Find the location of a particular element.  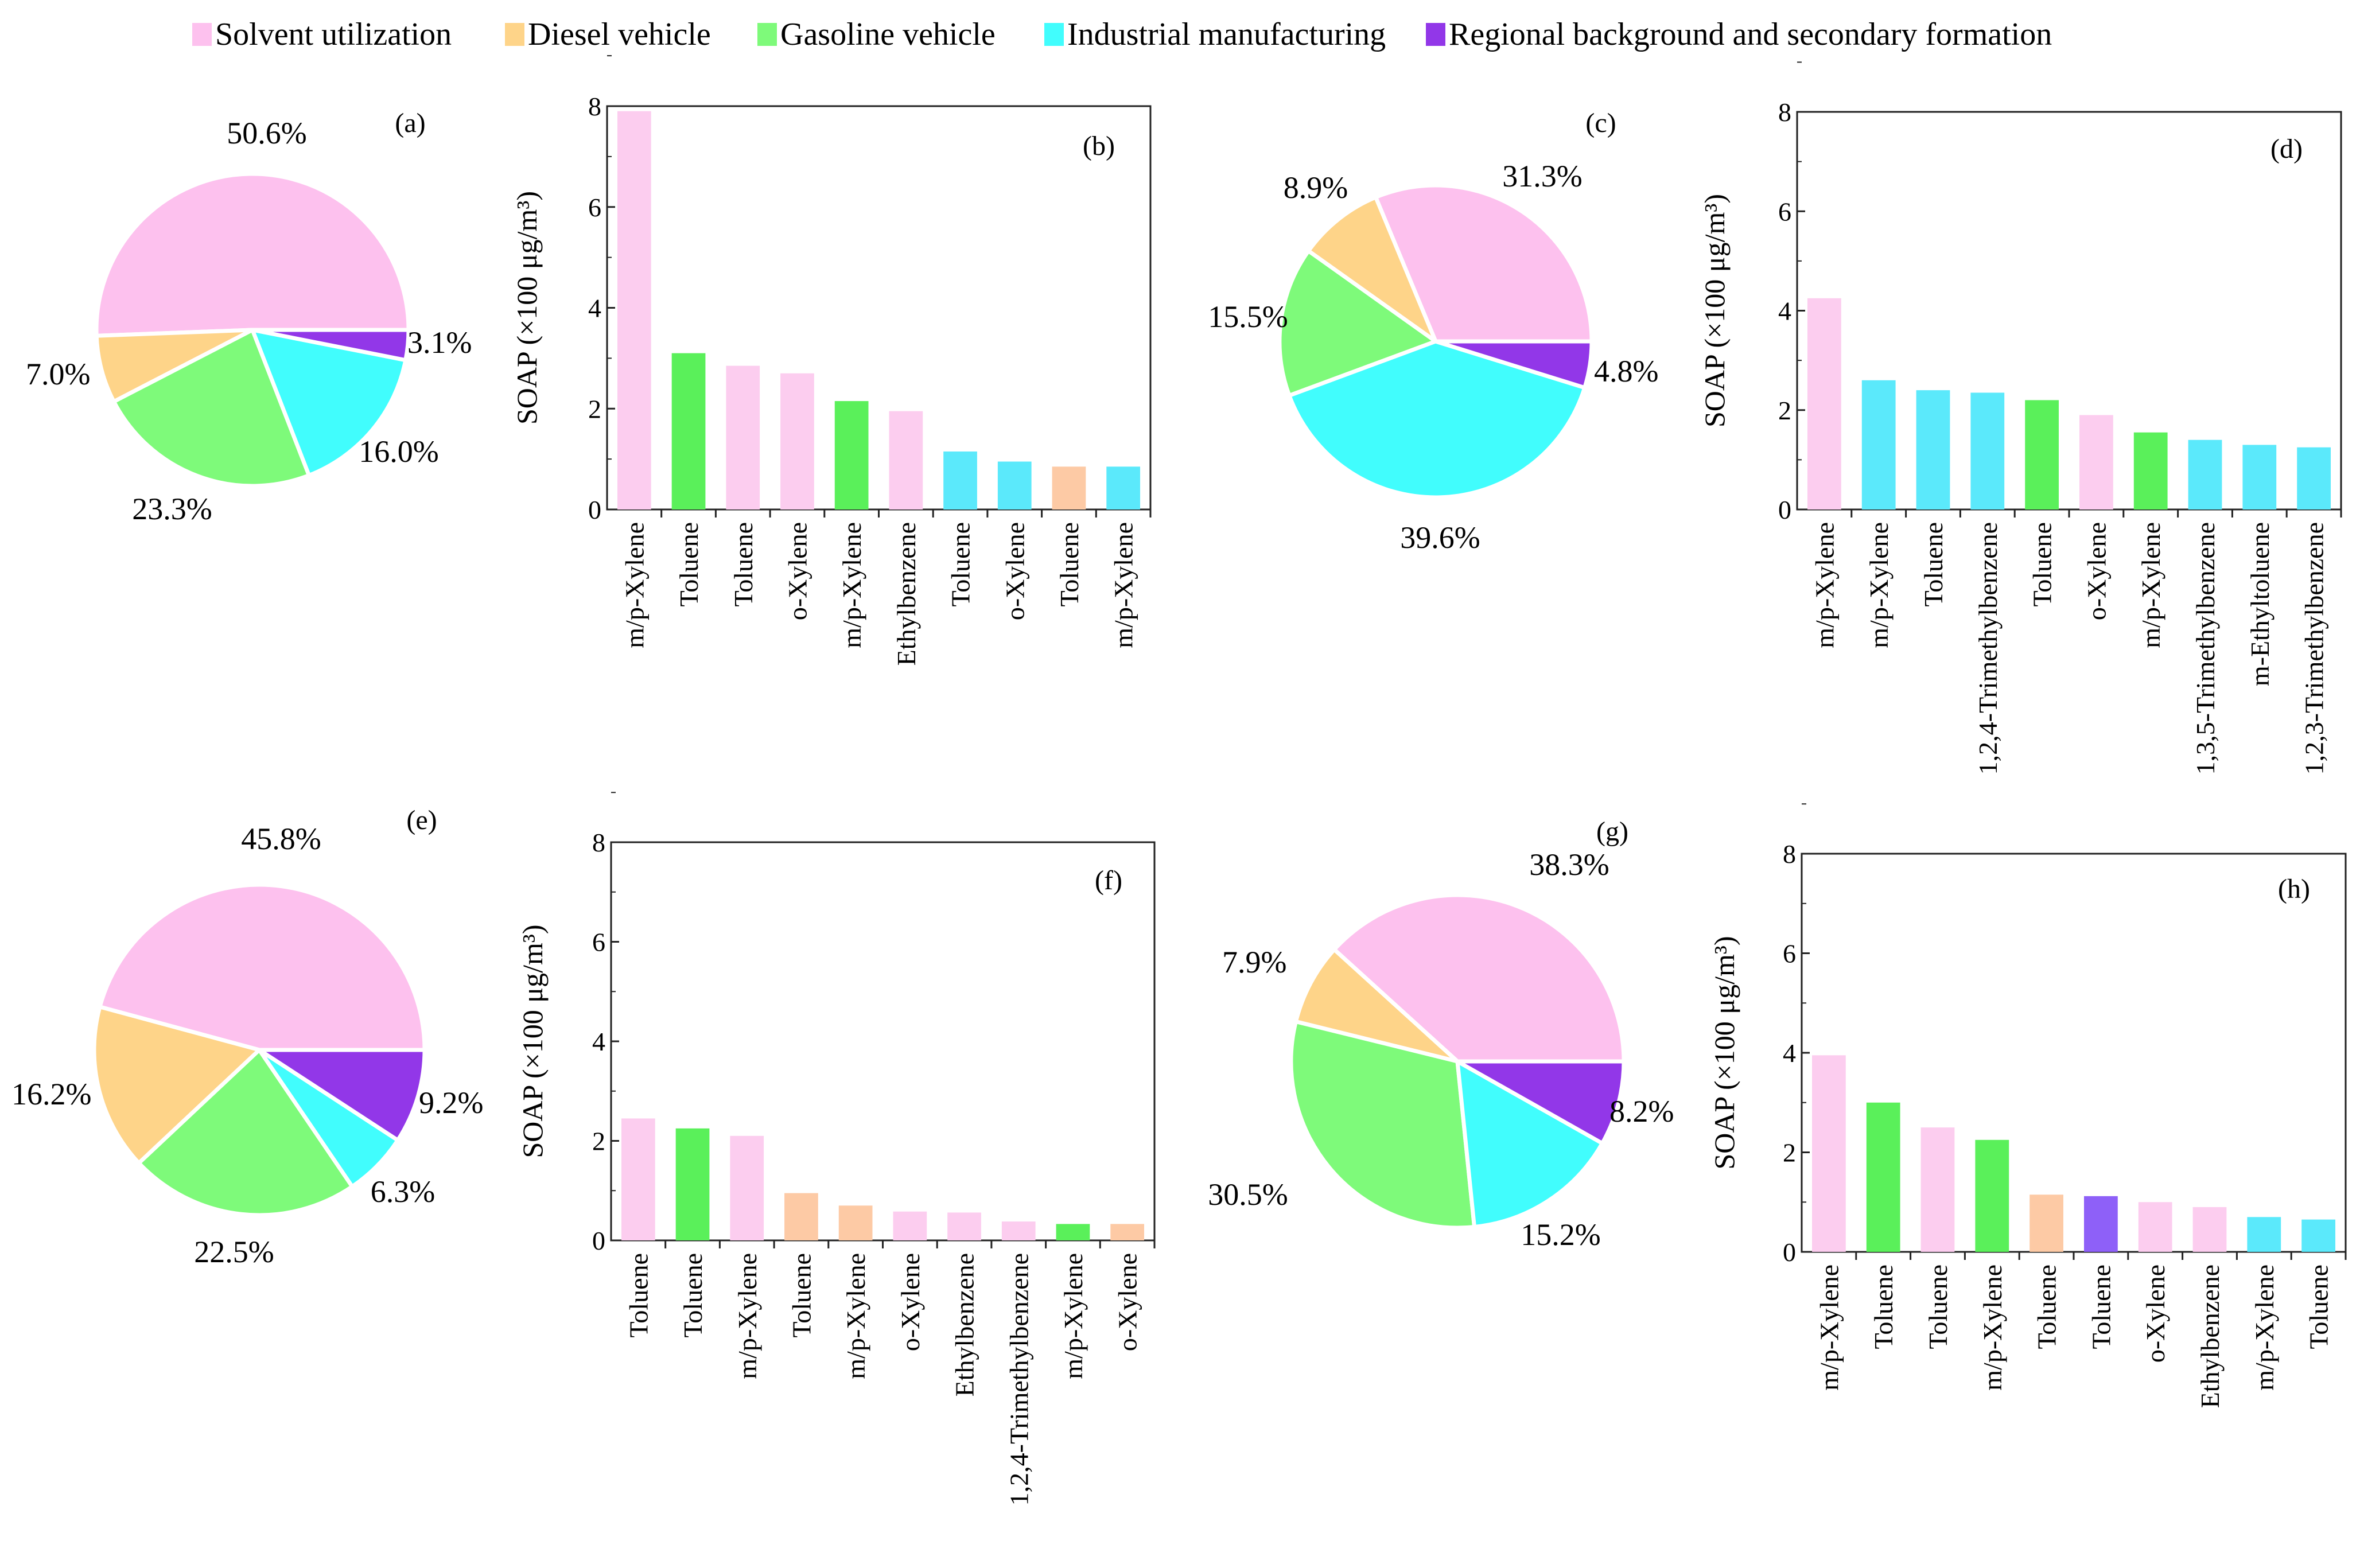

y-tick-label: 8 is located at coordinates (1789, 854).